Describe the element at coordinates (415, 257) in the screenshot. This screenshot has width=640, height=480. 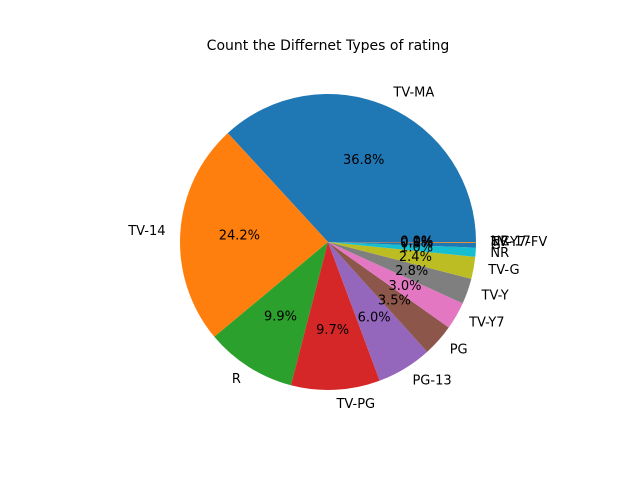
I see `slice-percent-tv-g: 2.4%` at that location.